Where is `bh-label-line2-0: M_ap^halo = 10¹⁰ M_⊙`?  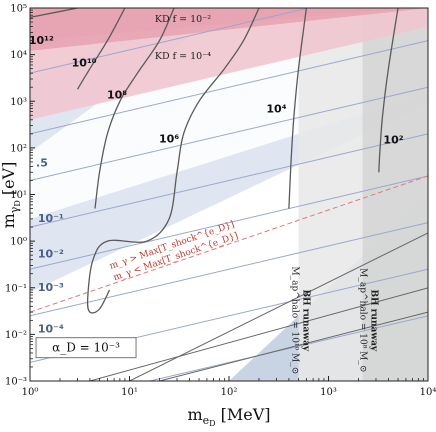 bh-label-line2-0: M_ap^halo = 10¹⁰ M_⊙ is located at coordinates (294, 320).